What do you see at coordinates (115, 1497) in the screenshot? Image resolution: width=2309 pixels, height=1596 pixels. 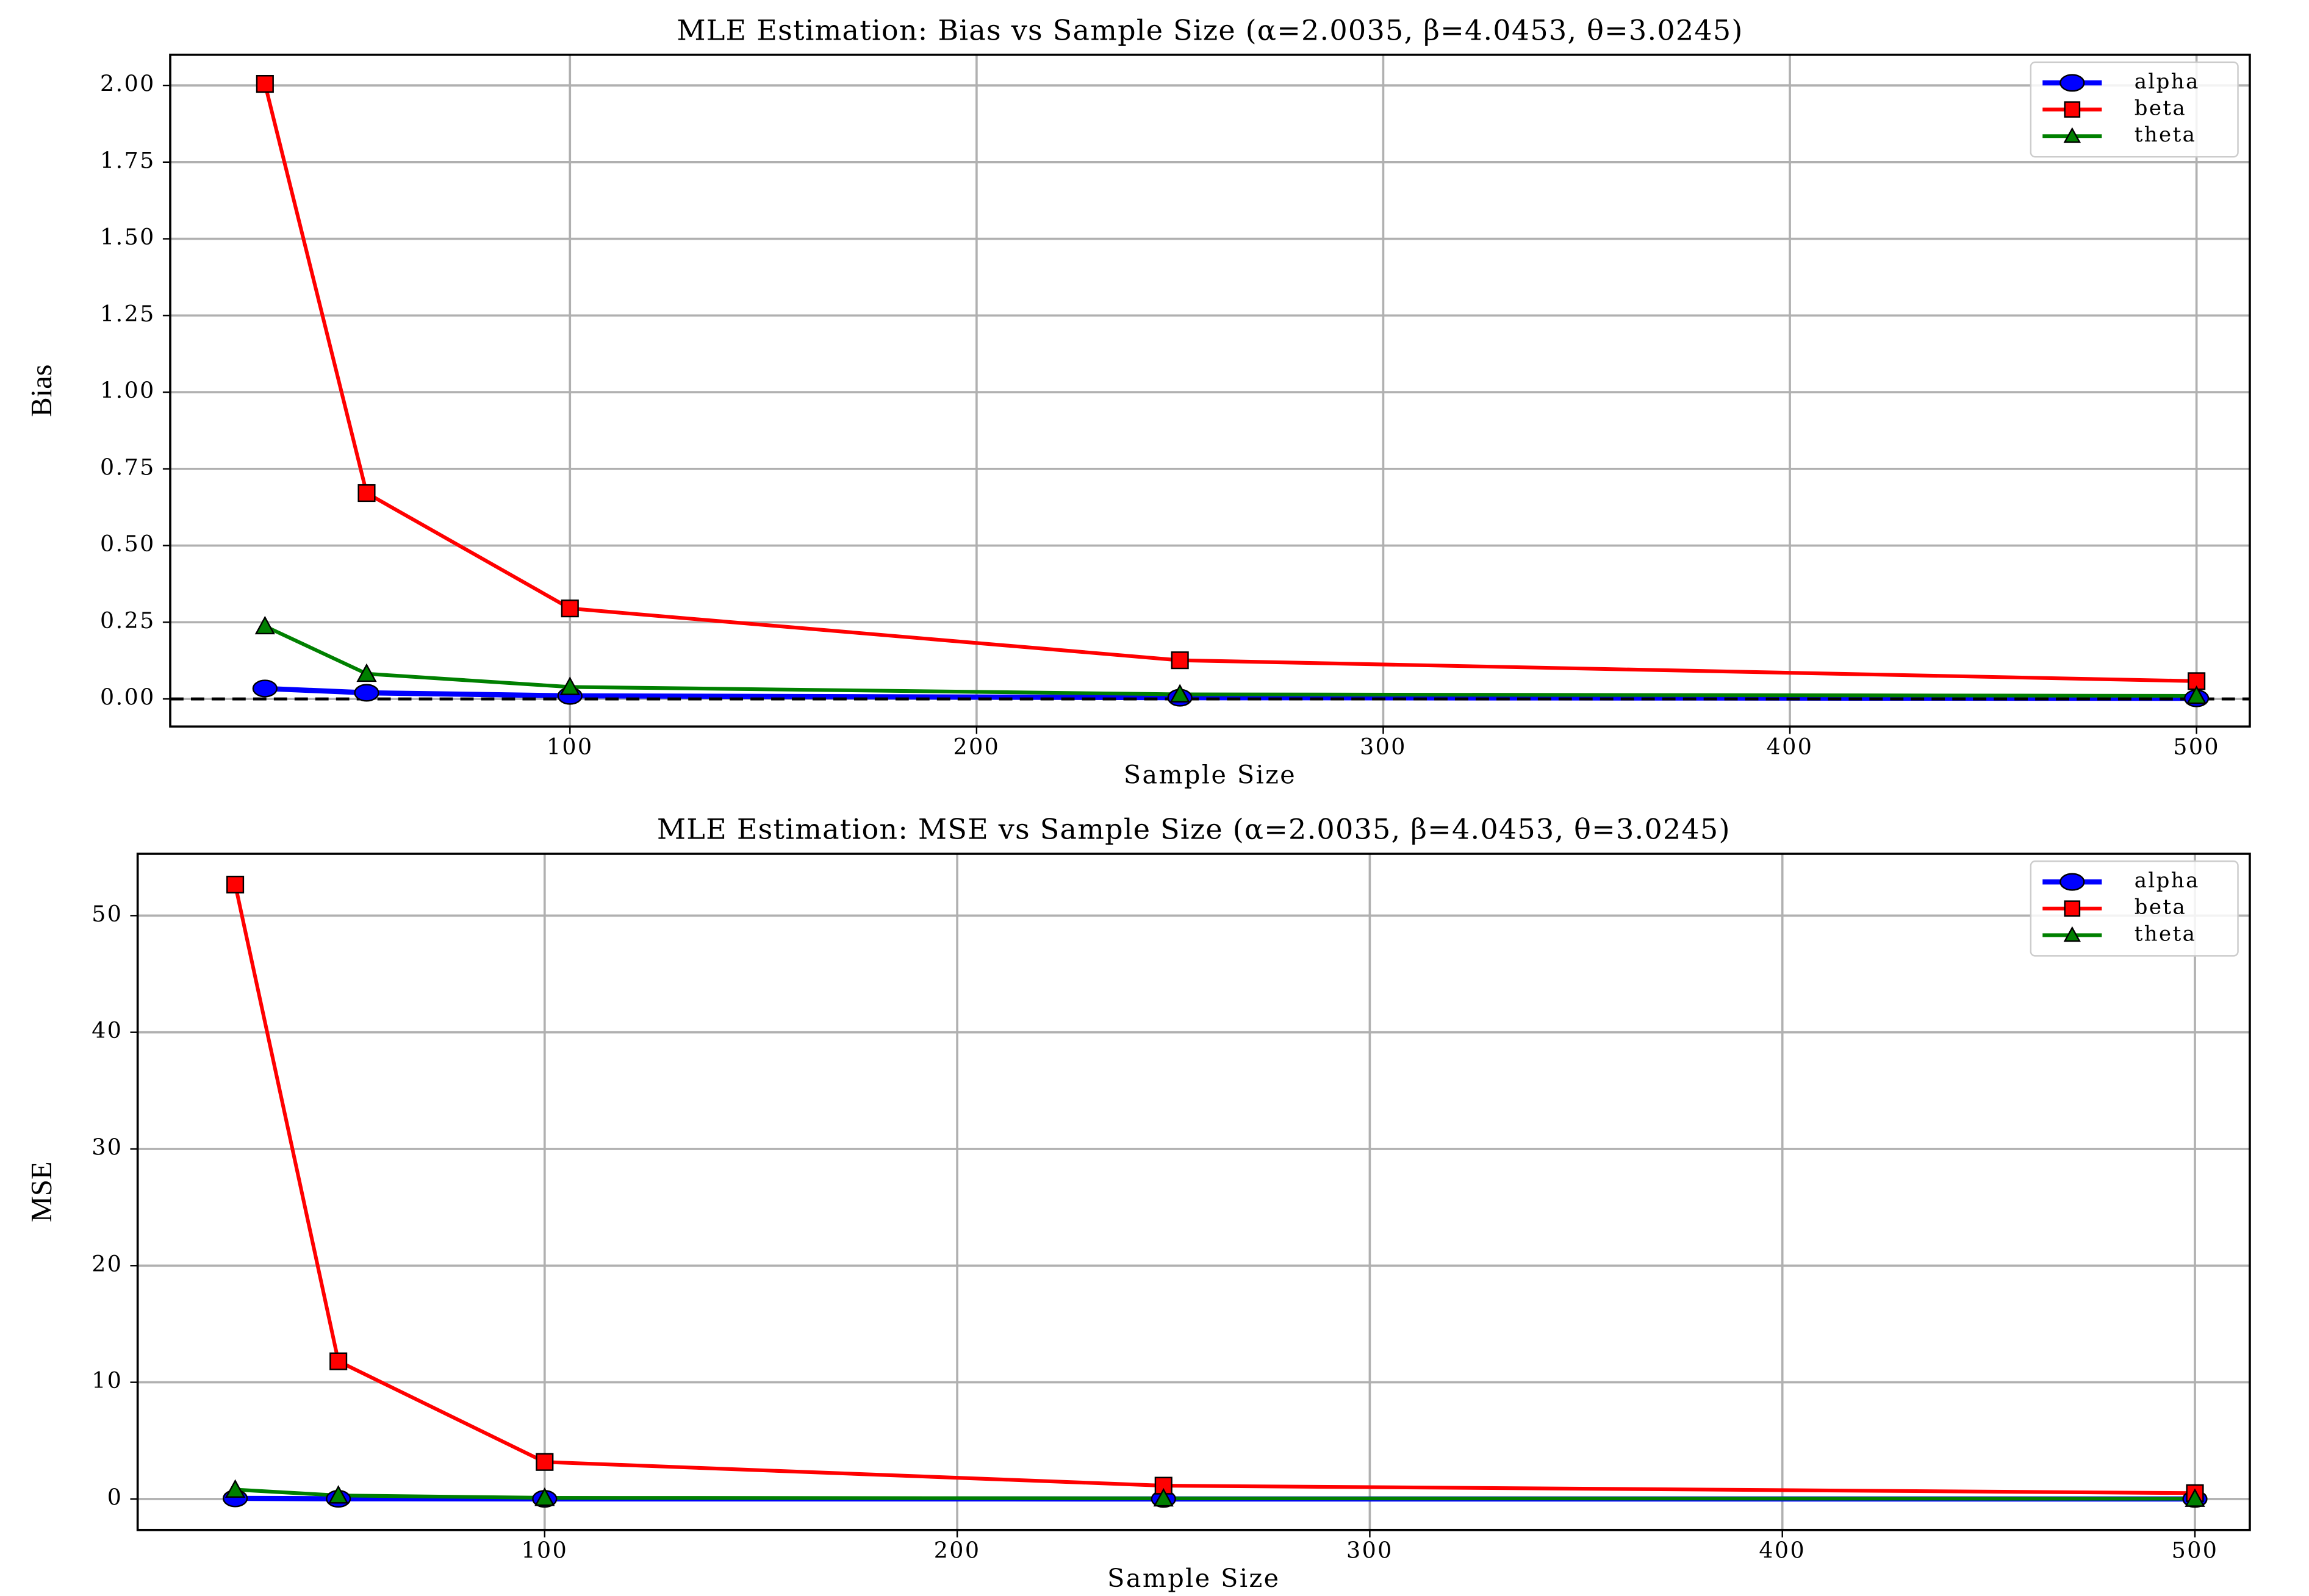 I see `y-tick-label: 0` at bounding box center [115, 1497].